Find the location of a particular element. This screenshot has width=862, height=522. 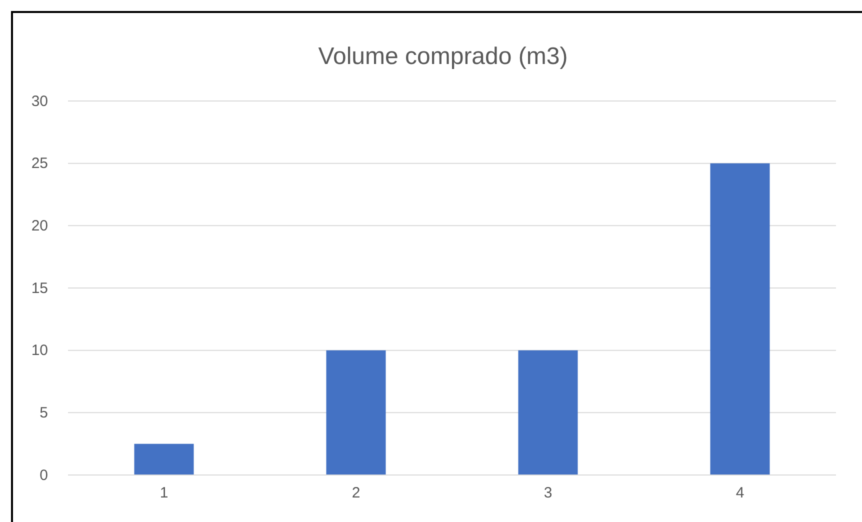

y-tick-label: 10 is located at coordinates (39, 351).